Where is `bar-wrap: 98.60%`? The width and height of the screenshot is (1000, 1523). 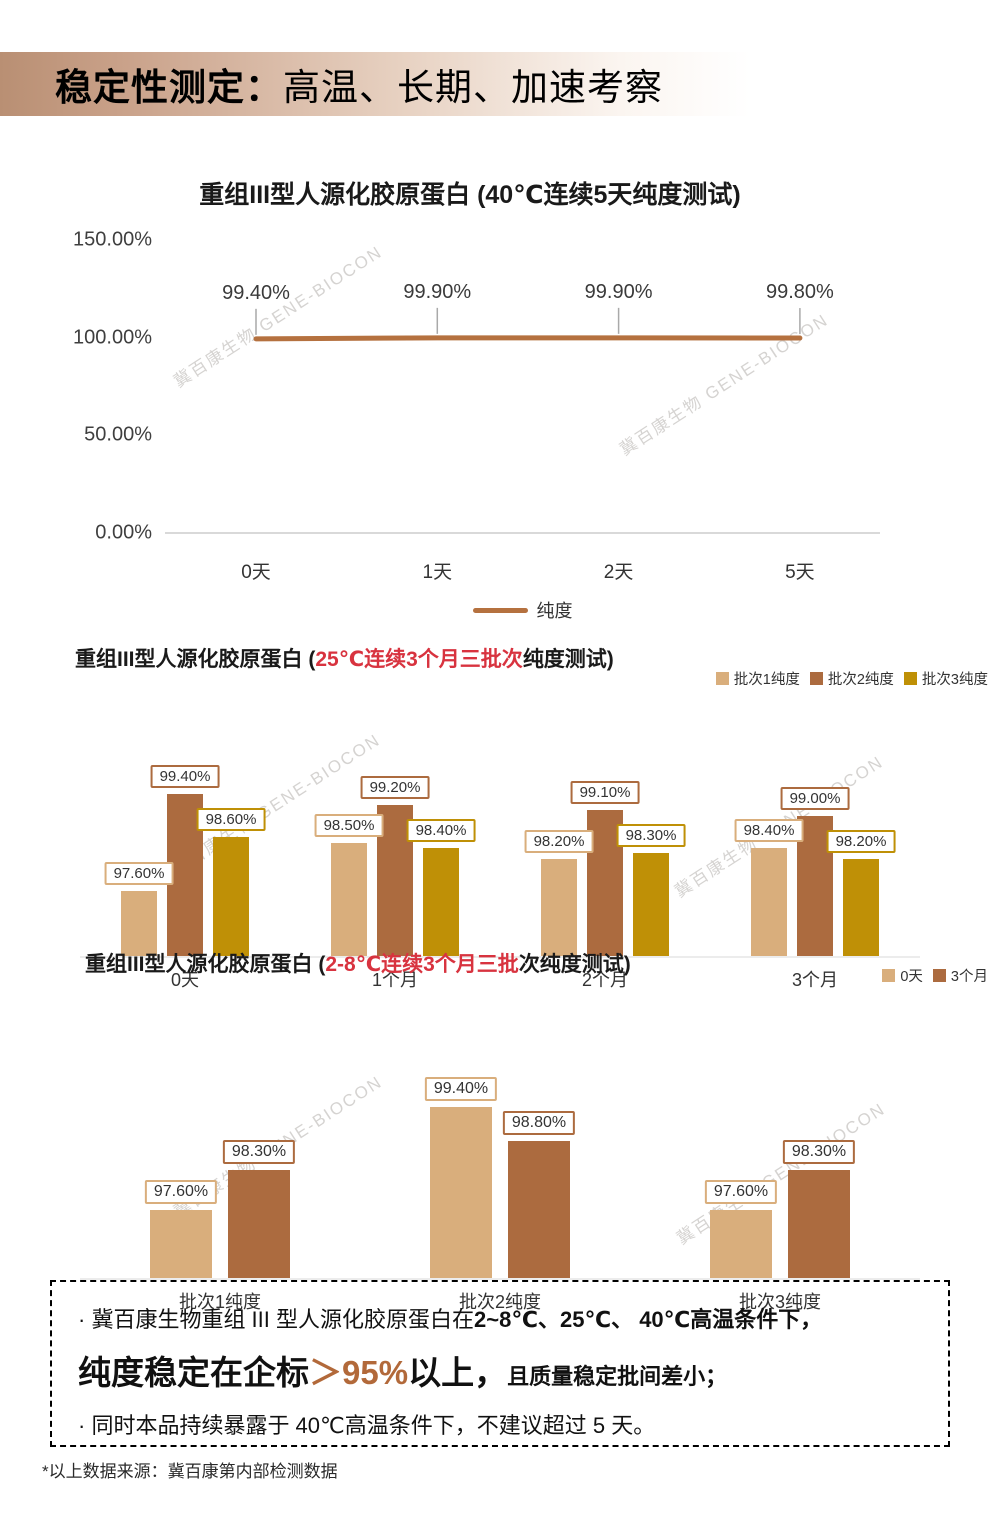
bar-wrap: 98.60% is located at coordinates (231, 824).